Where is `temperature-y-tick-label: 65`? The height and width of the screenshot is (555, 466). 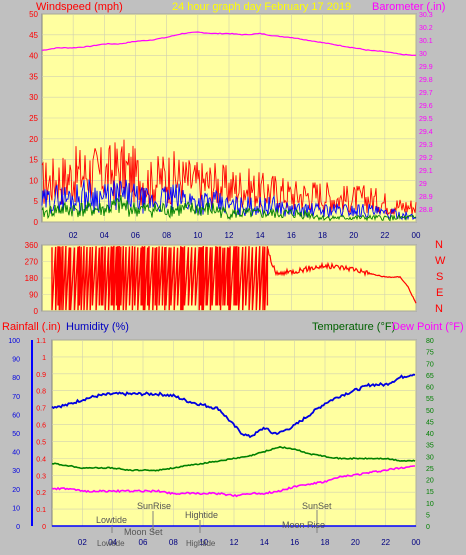
temperature-y-tick-label: 65 is located at coordinates (430, 376).